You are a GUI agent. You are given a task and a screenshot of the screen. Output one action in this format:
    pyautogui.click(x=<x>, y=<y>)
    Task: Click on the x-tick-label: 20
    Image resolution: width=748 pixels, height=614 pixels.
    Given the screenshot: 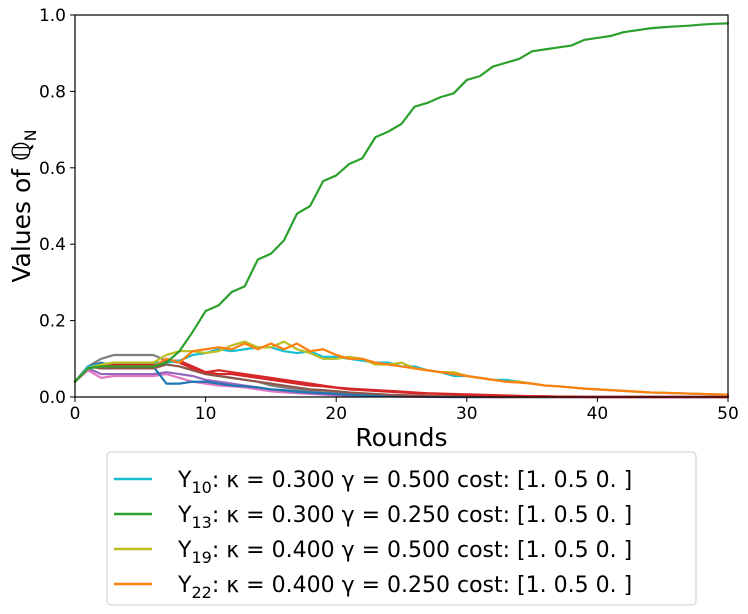 What is the action you would take?
    pyautogui.click(x=336, y=414)
    